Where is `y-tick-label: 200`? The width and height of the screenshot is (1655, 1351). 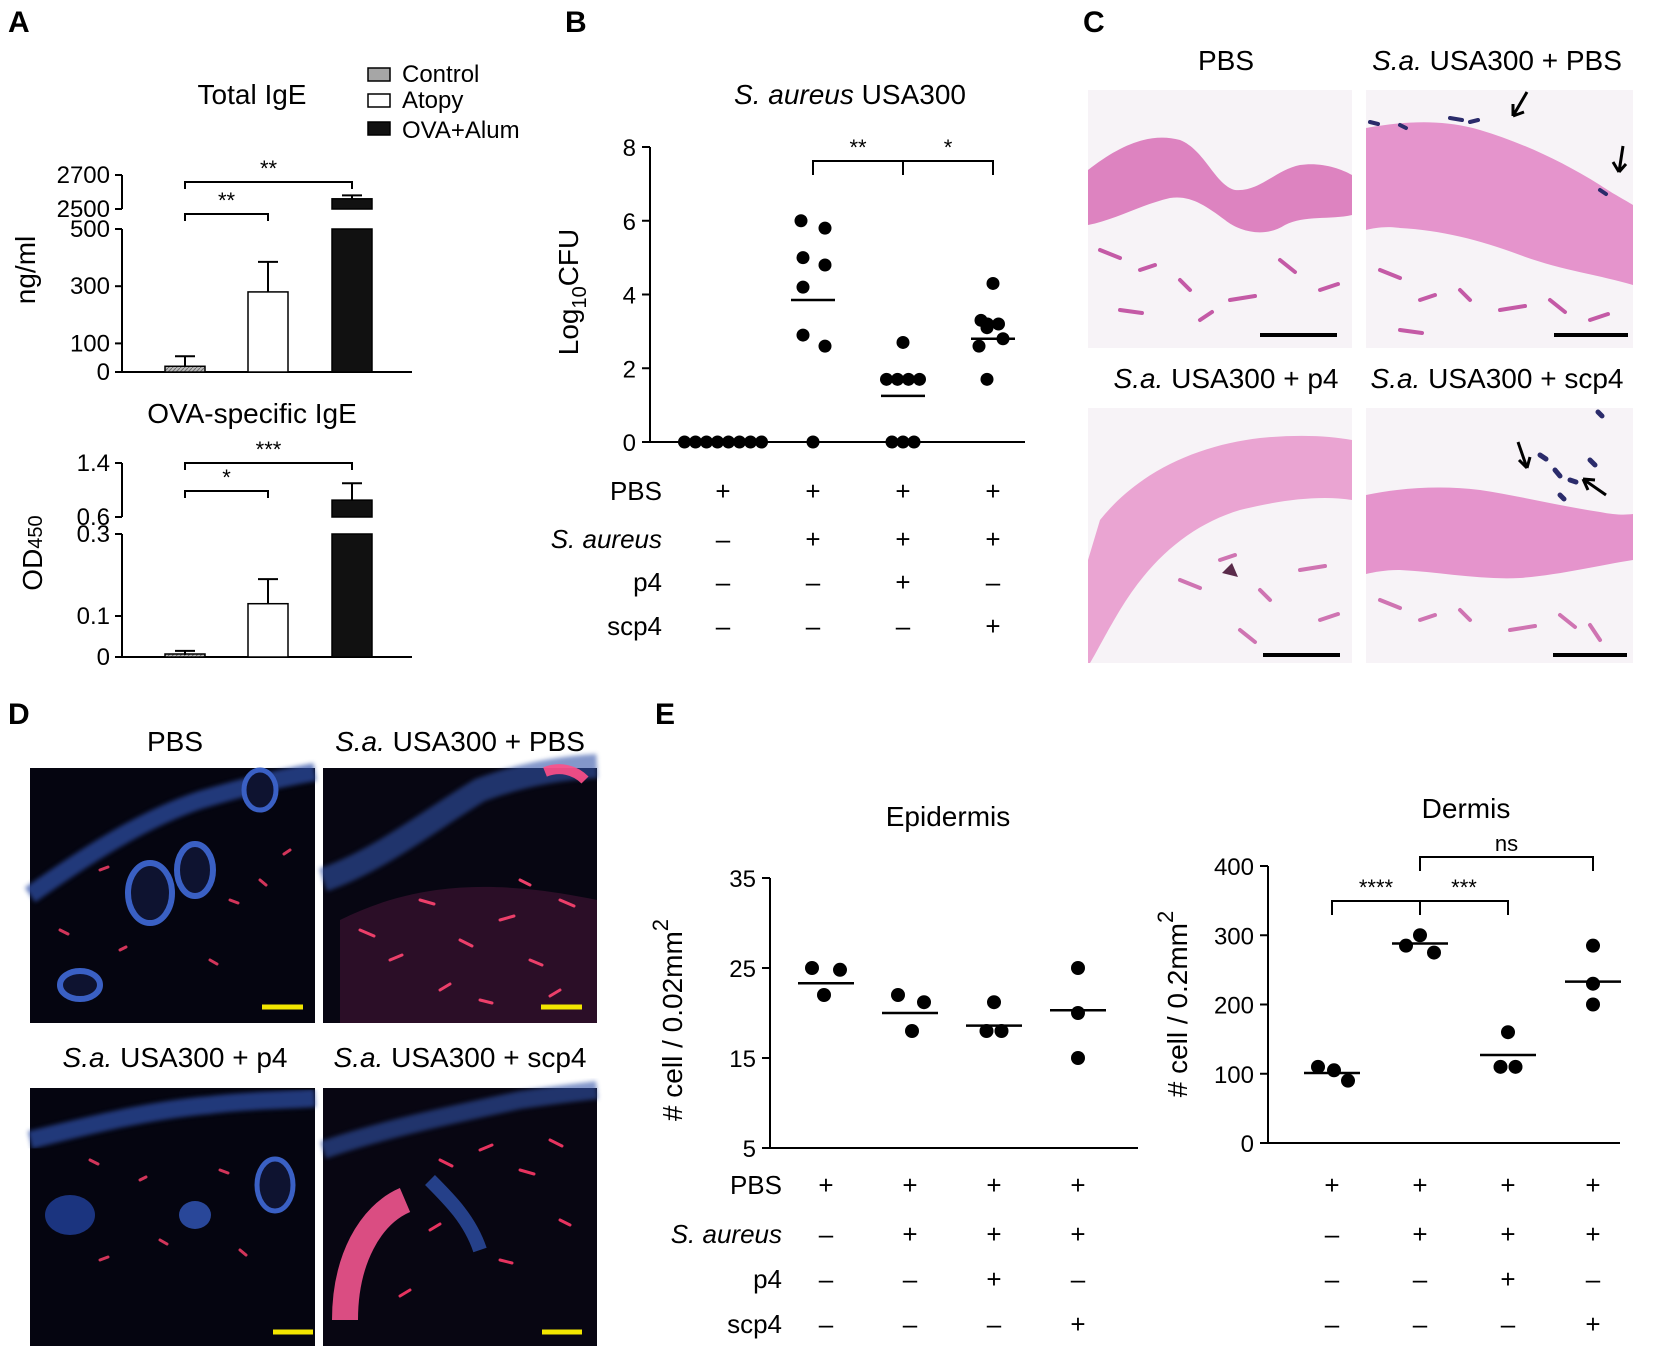 y-tick-label: 200 is located at coordinates (1234, 1006).